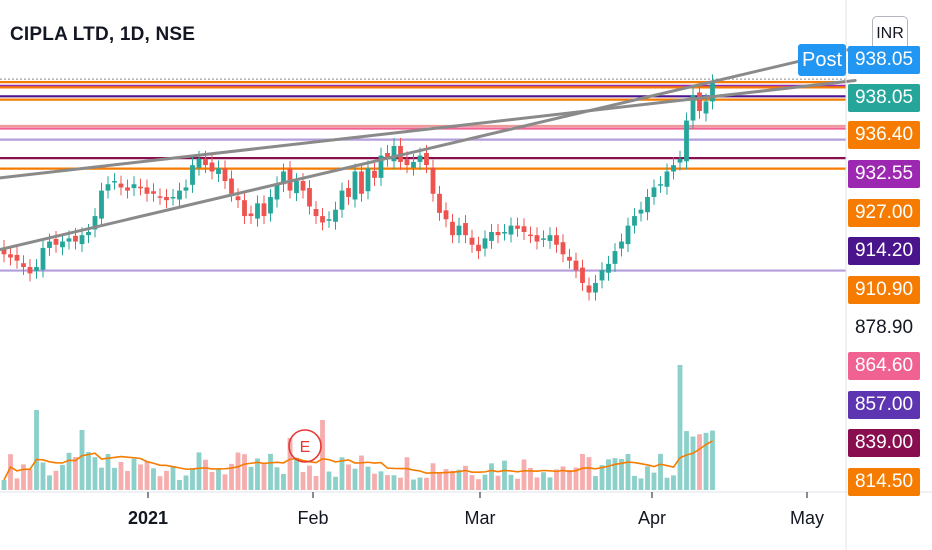 The height and width of the screenshot is (550, 932). I want to click on post-button: Post, so click(822, 60).